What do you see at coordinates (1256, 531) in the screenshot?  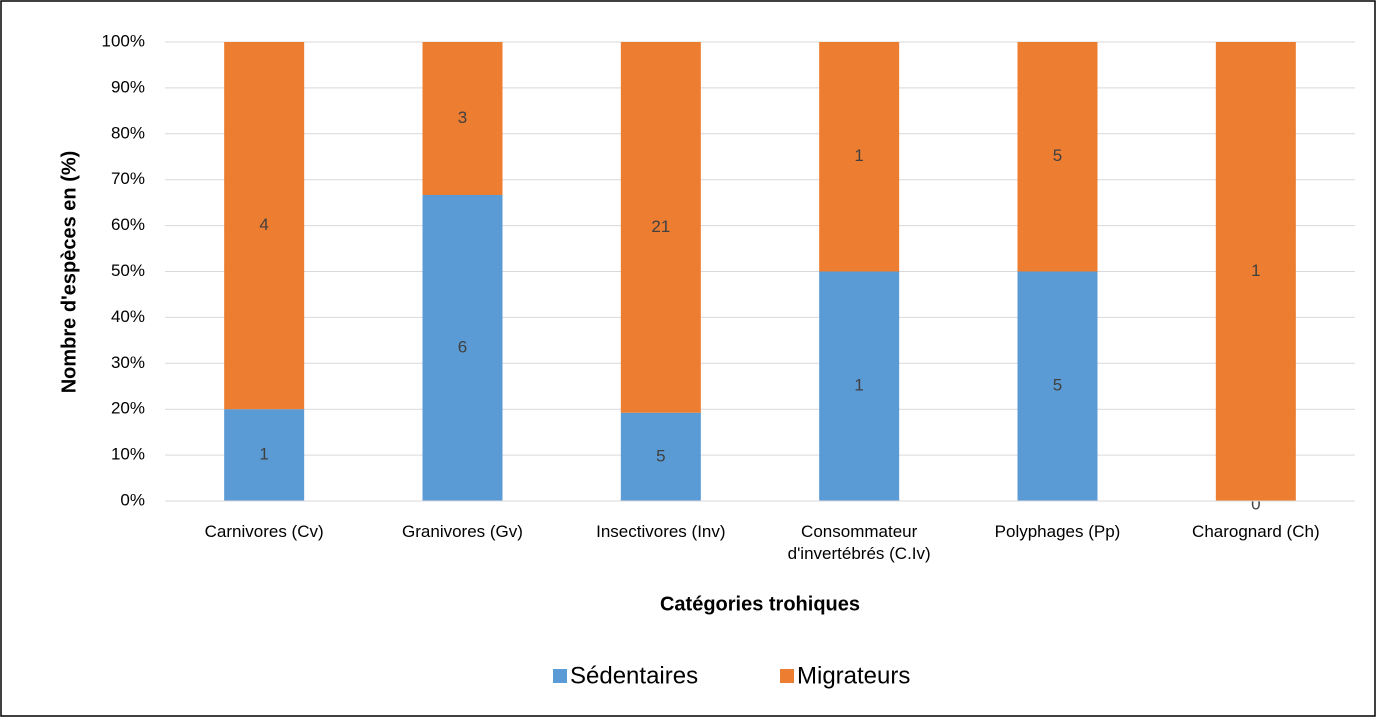 I see `x-tick-label: Charognard (Ch)` at bounding box center [1256, 531].